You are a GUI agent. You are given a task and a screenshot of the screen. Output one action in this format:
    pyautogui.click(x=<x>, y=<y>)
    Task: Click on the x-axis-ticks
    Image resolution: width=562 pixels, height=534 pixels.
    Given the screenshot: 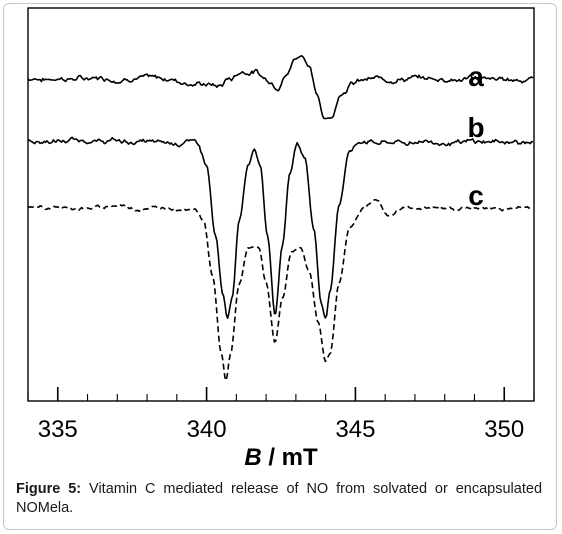 What is the action you would take?
    pyautogui.click(x=281, y=394)
    